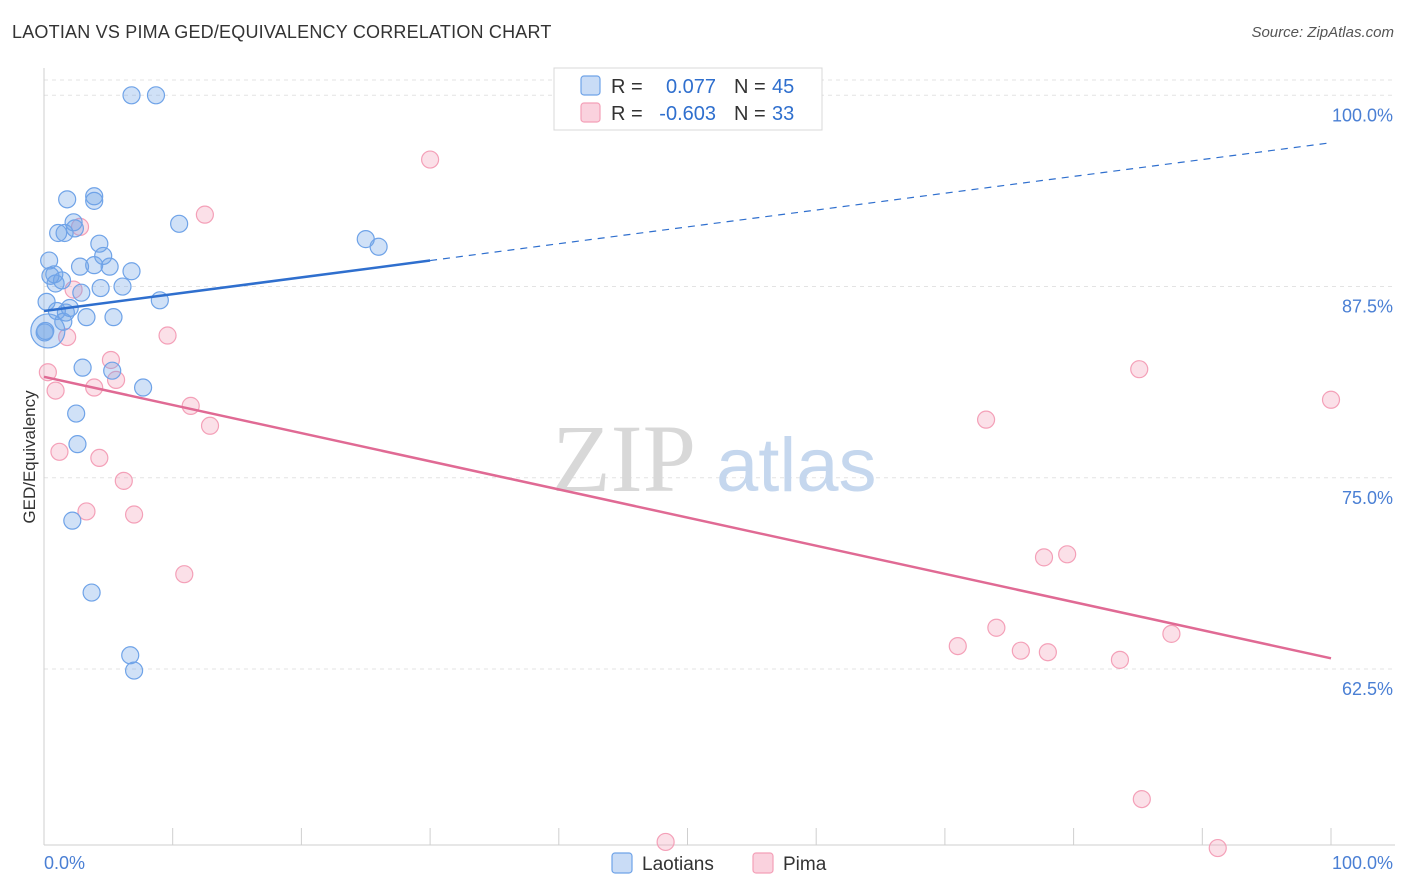  I want to click on legend-n-label-1: N =, so click(750, 87).